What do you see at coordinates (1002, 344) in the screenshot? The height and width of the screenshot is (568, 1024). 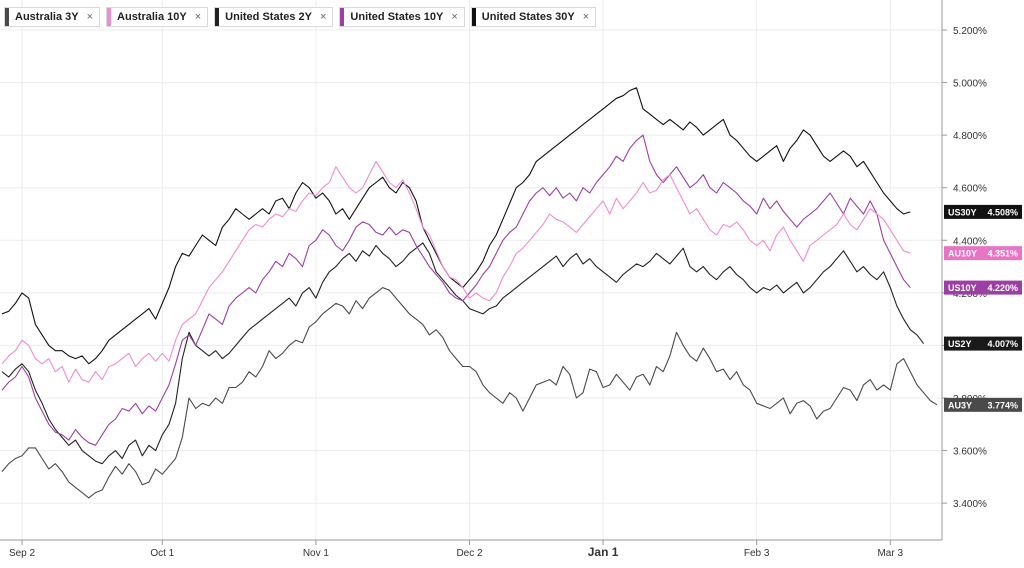 I see `badge-value-us2y: 4.007%` at bounding box center [1002, 344].